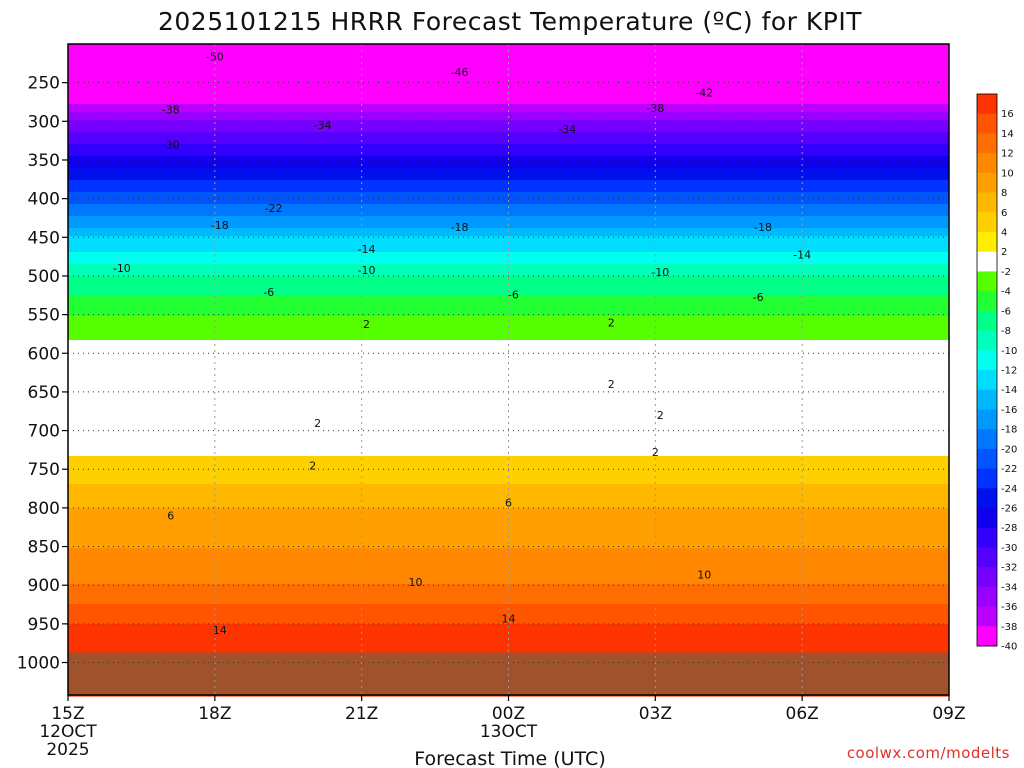  I want to click on contour-label: -38, so click(655, 108).